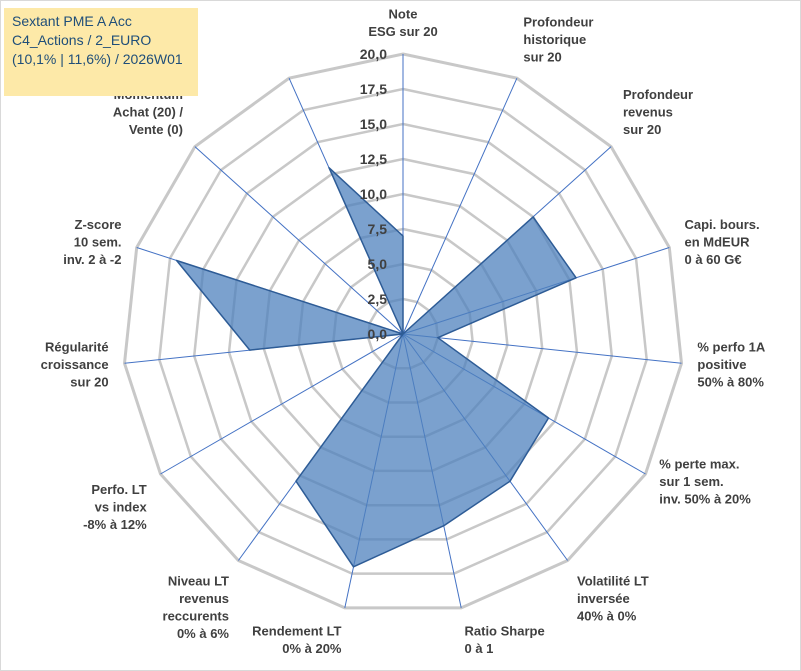  Describe the element at coordinates (373, 89) in the screenshot. I see `tick-label: 17,5` at that location.